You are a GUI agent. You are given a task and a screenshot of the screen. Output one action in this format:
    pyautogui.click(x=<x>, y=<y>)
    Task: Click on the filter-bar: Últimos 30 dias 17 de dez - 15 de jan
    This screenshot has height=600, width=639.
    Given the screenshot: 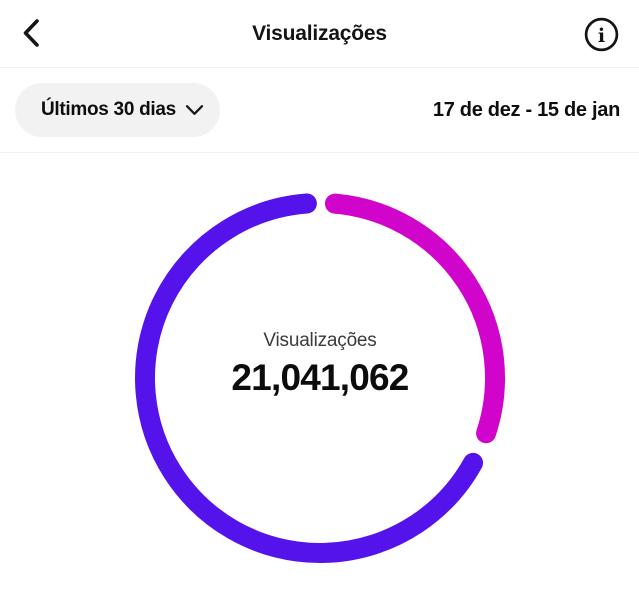 What is the action you would take?
    pyautogui.click(x=319, y=110)
    